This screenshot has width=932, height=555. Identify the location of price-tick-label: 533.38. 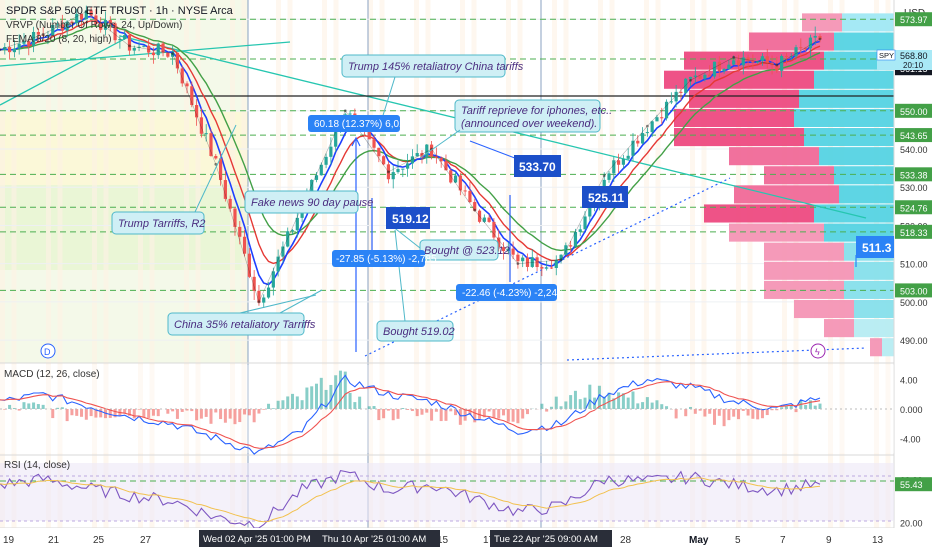
(914, 175).